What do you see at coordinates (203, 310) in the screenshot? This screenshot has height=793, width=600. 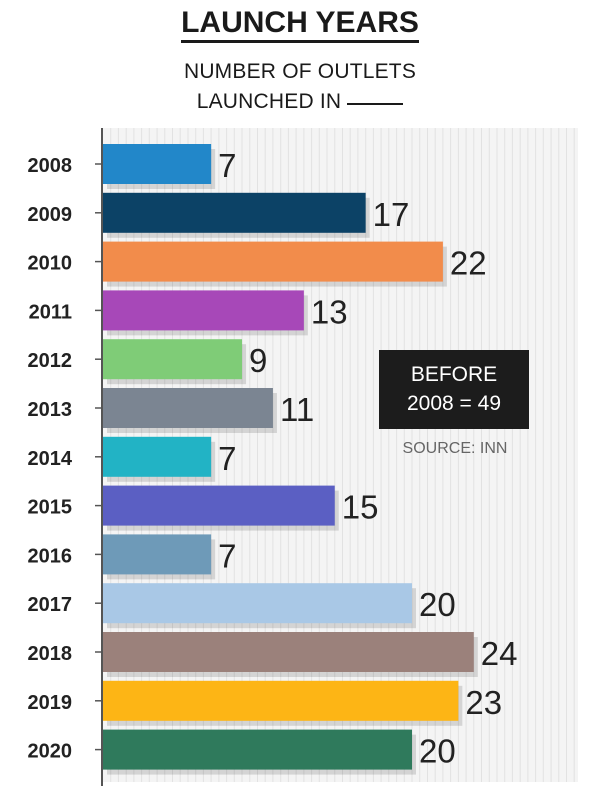 I see `bar-2011` at bounding box center [203, 310].